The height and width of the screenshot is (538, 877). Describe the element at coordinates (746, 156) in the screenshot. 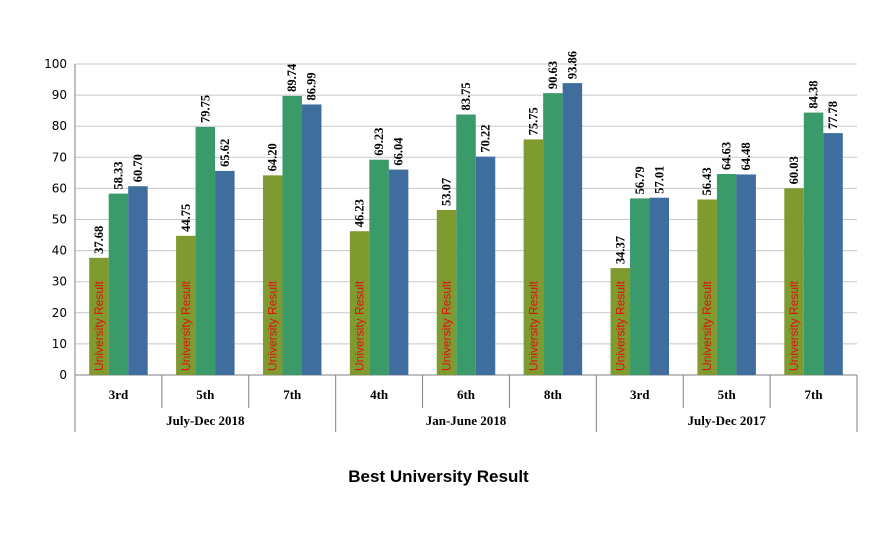

I see `data-label: 64.48` at that location.